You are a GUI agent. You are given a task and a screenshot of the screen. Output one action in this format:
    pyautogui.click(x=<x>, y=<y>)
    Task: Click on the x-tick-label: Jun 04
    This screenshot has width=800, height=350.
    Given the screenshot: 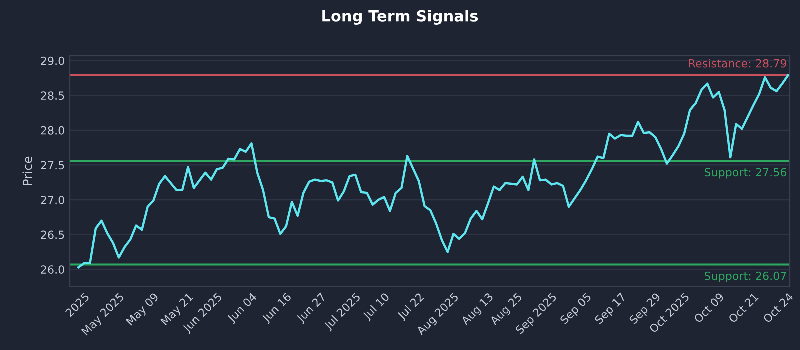 What is the action you would take?
    pyautogui.click(x=242, y=308)
    